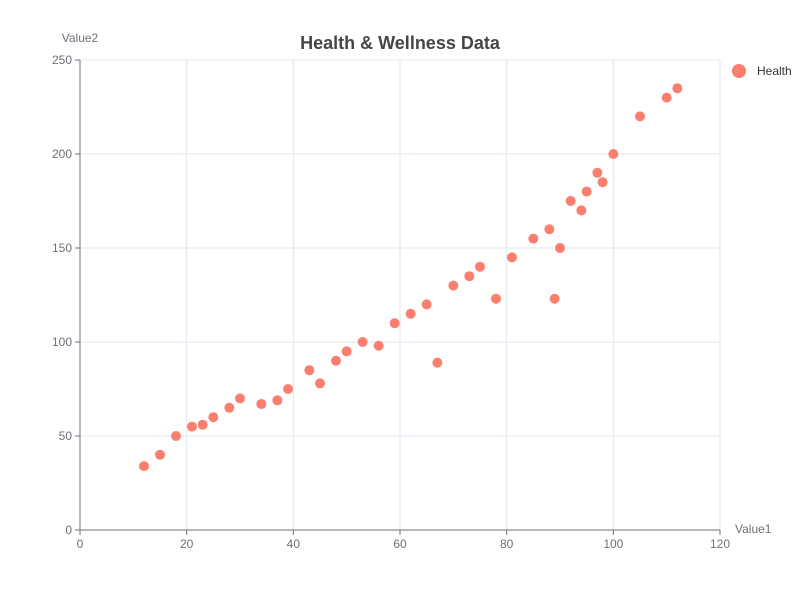  I want to click on x-tick-label: 0, so click(80, 544).